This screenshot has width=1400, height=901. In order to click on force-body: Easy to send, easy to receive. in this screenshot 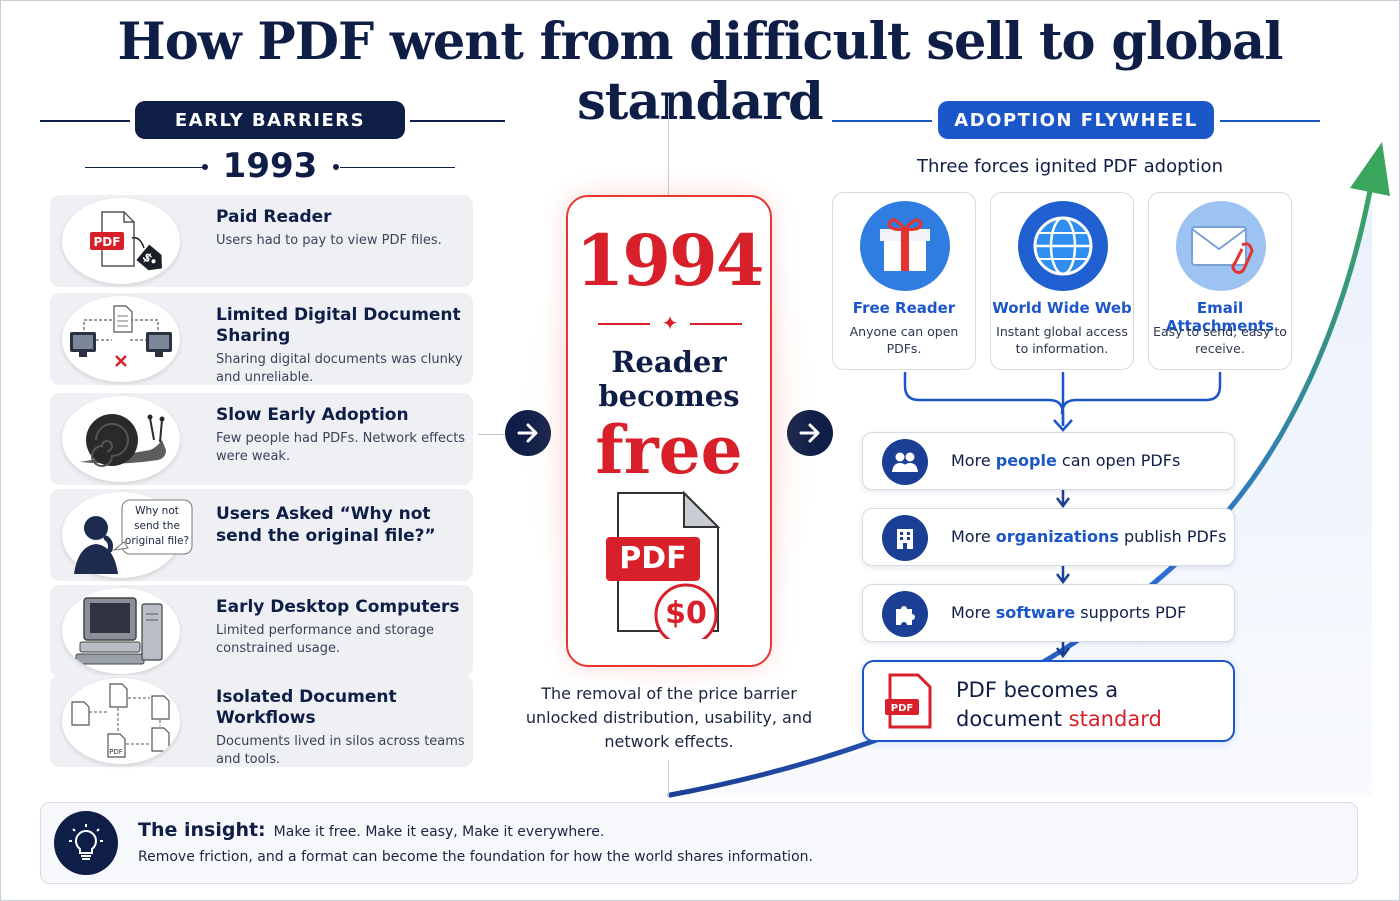, I will do `click(1220, 340)`.